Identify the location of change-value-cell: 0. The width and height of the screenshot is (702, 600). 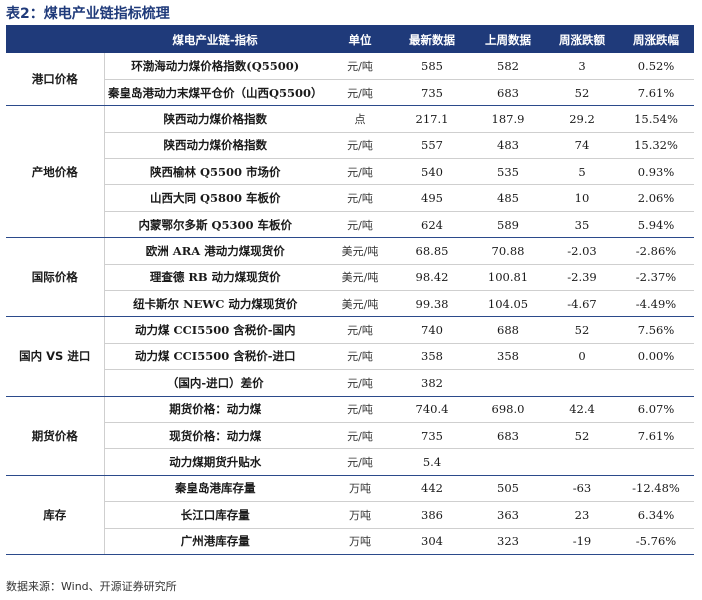
(582, 357).